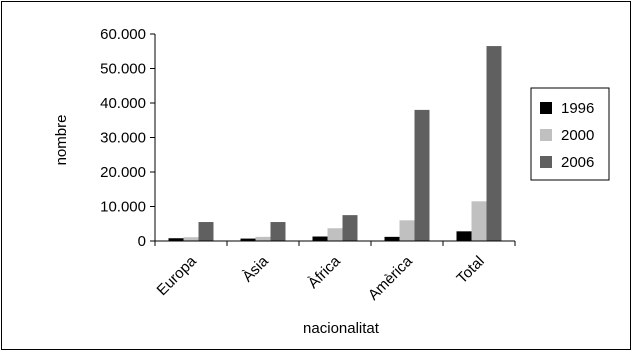  Describe the element at coordinates (123, 69) in the screenshot. I see `y-tick-label: 50.000` at that location.